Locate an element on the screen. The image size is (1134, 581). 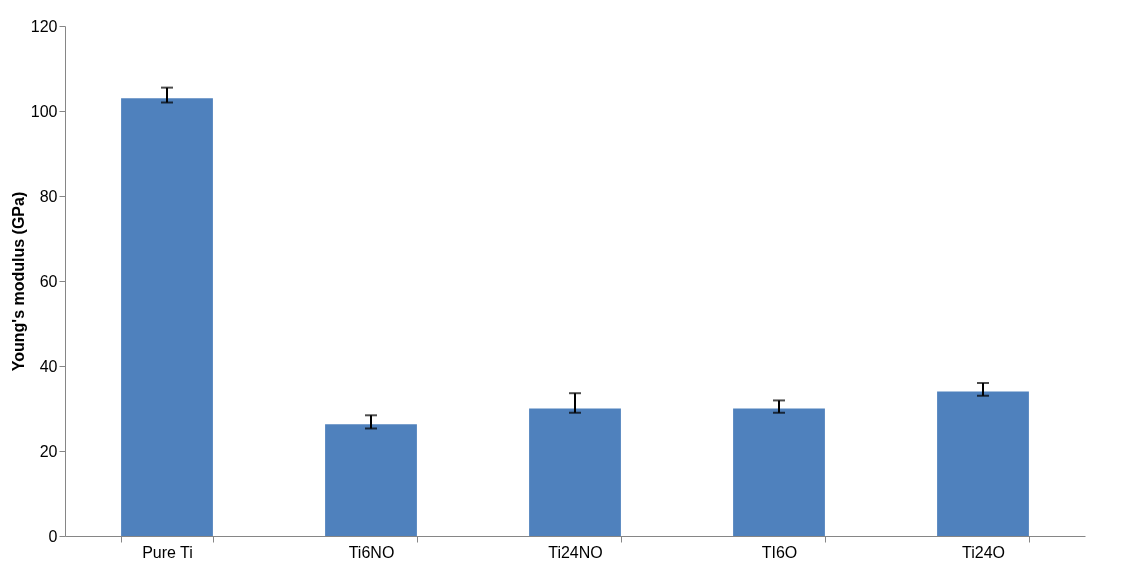
x-tick-label: Pure Ti is located at coordinates (167, 552).